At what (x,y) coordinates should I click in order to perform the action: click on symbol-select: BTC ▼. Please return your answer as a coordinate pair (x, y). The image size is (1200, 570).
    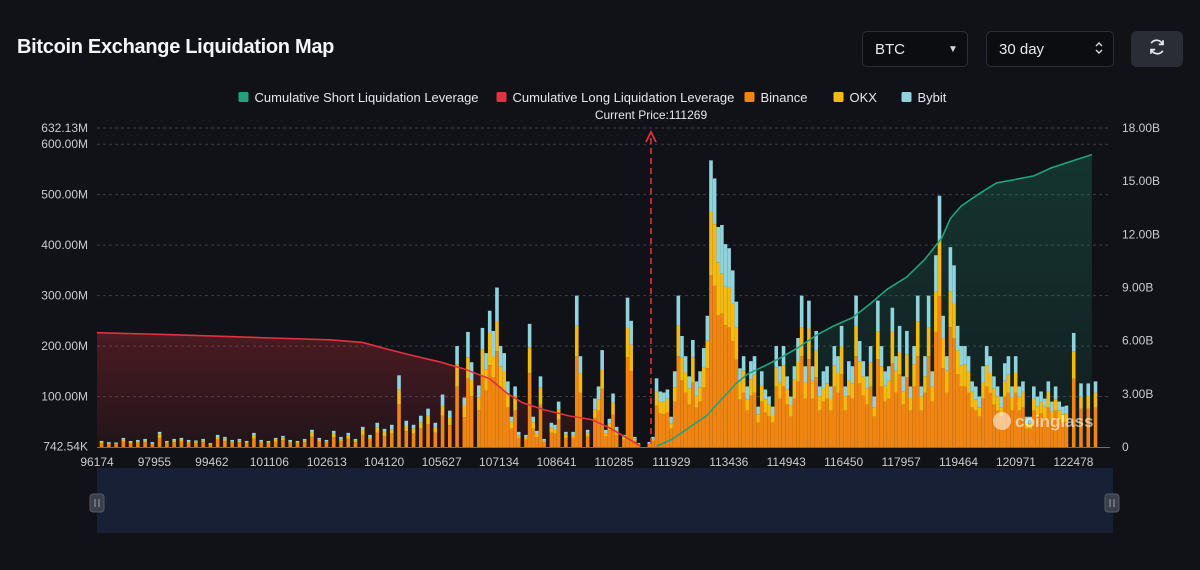
    Looking at the image, I should click on (915, 49).